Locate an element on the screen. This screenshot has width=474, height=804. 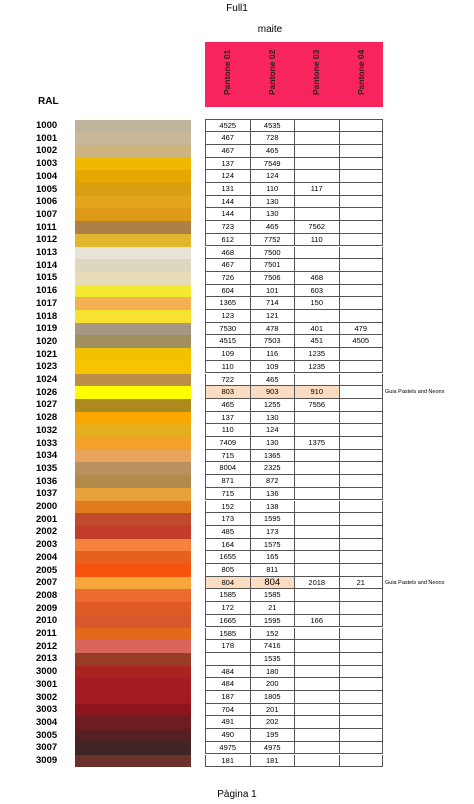
ral-code: 1026 is located at coordinates (47, 392).